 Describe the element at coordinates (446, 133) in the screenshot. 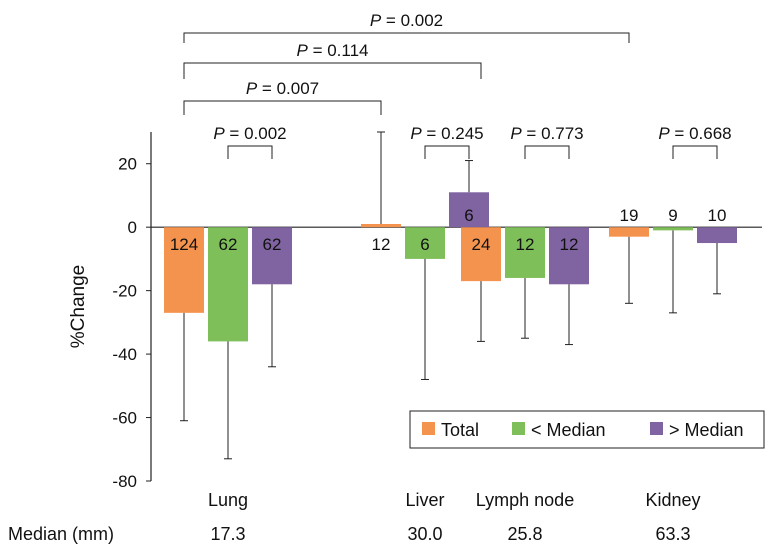

I see `p-value-label: P = 0.245` at that location.